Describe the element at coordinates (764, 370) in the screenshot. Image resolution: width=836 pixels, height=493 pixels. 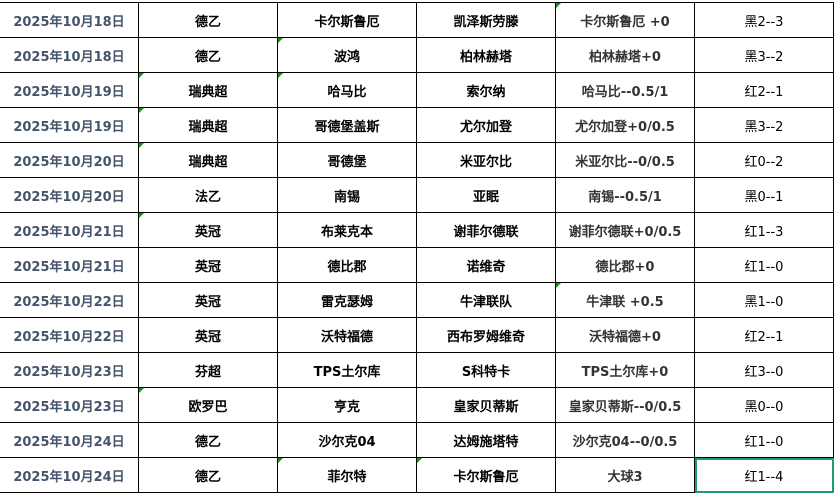
I see `result-cell: 红3--0` at that location.